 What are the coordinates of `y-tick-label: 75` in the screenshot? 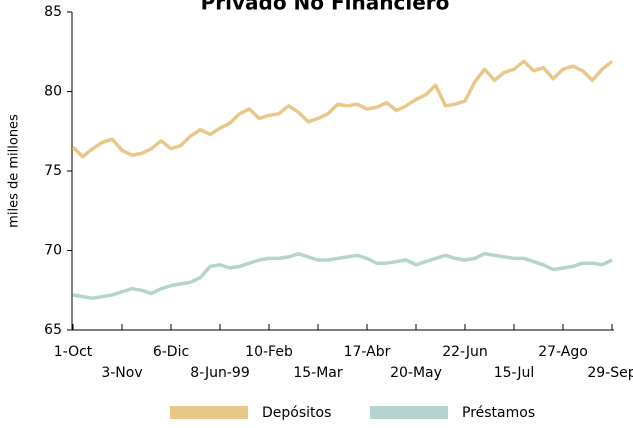 It's located at (53, 171).